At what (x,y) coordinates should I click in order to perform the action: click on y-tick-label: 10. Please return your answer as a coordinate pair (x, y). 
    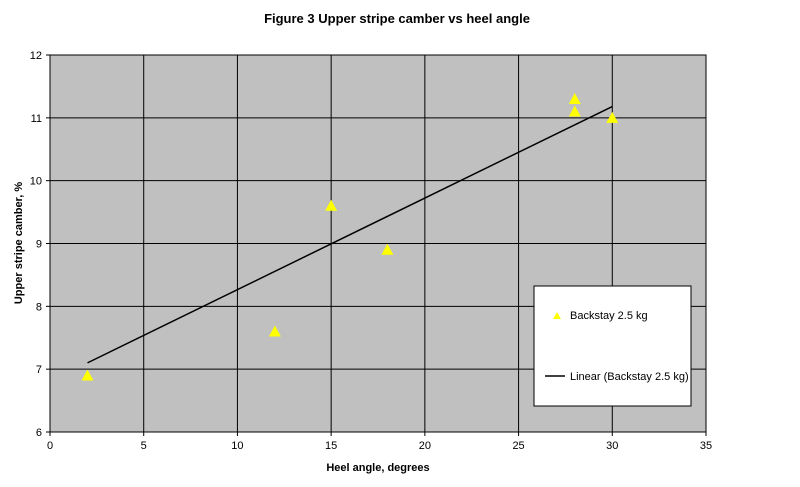
    Looking at the image, I should click on (36, 182).